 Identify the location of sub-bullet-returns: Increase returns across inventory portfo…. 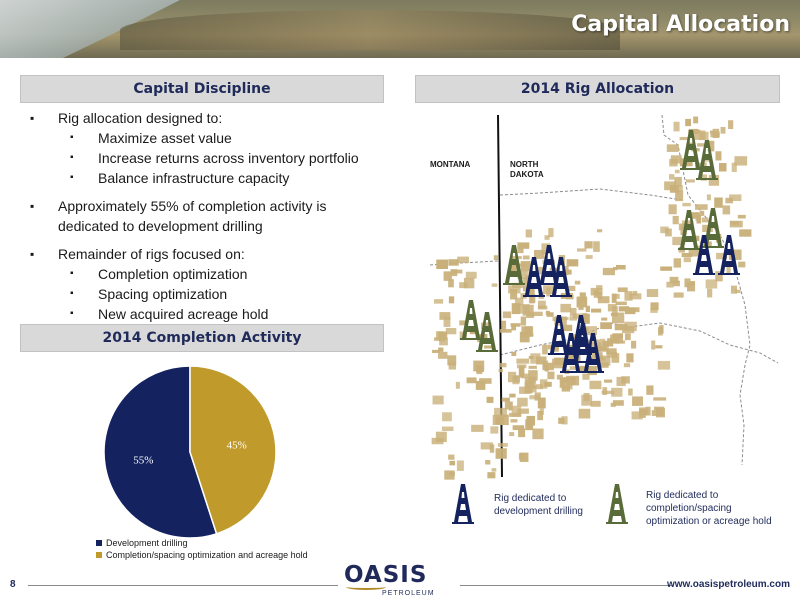
(210, 158).